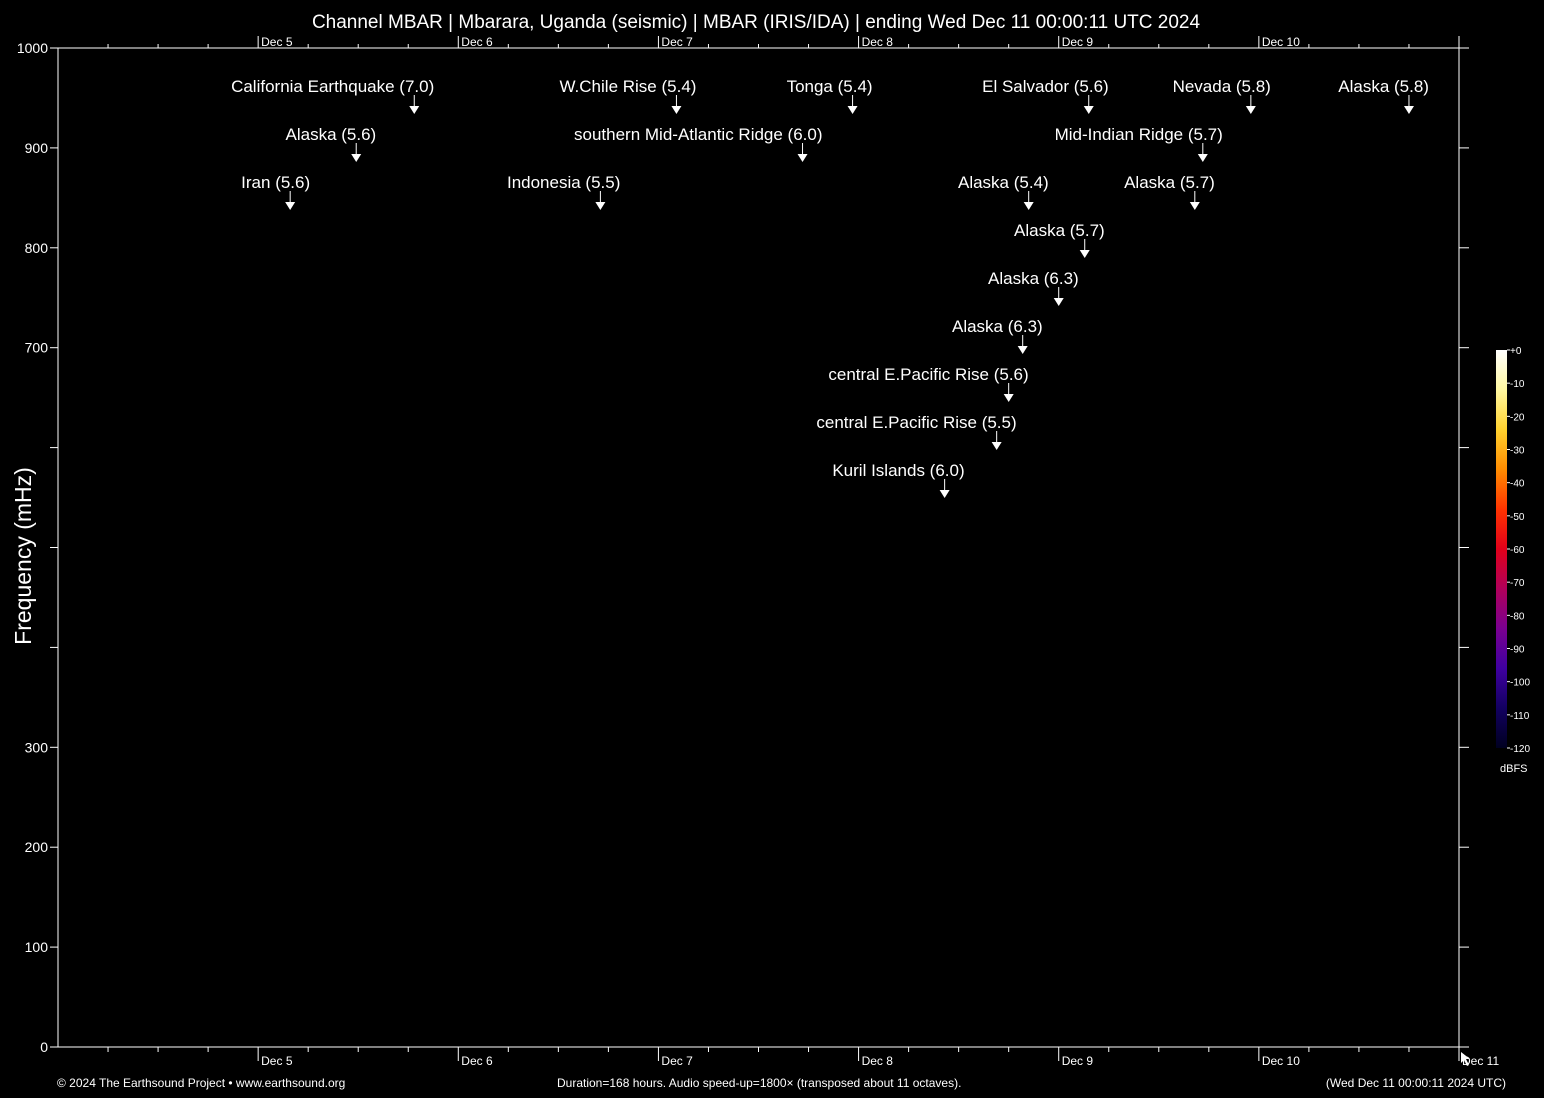 This screenshot has width=1544, height=1098. Describe the element at coordinates (1045, 86) in the screenshot. I see `event-label: El Salvador (5.6)` at that location.